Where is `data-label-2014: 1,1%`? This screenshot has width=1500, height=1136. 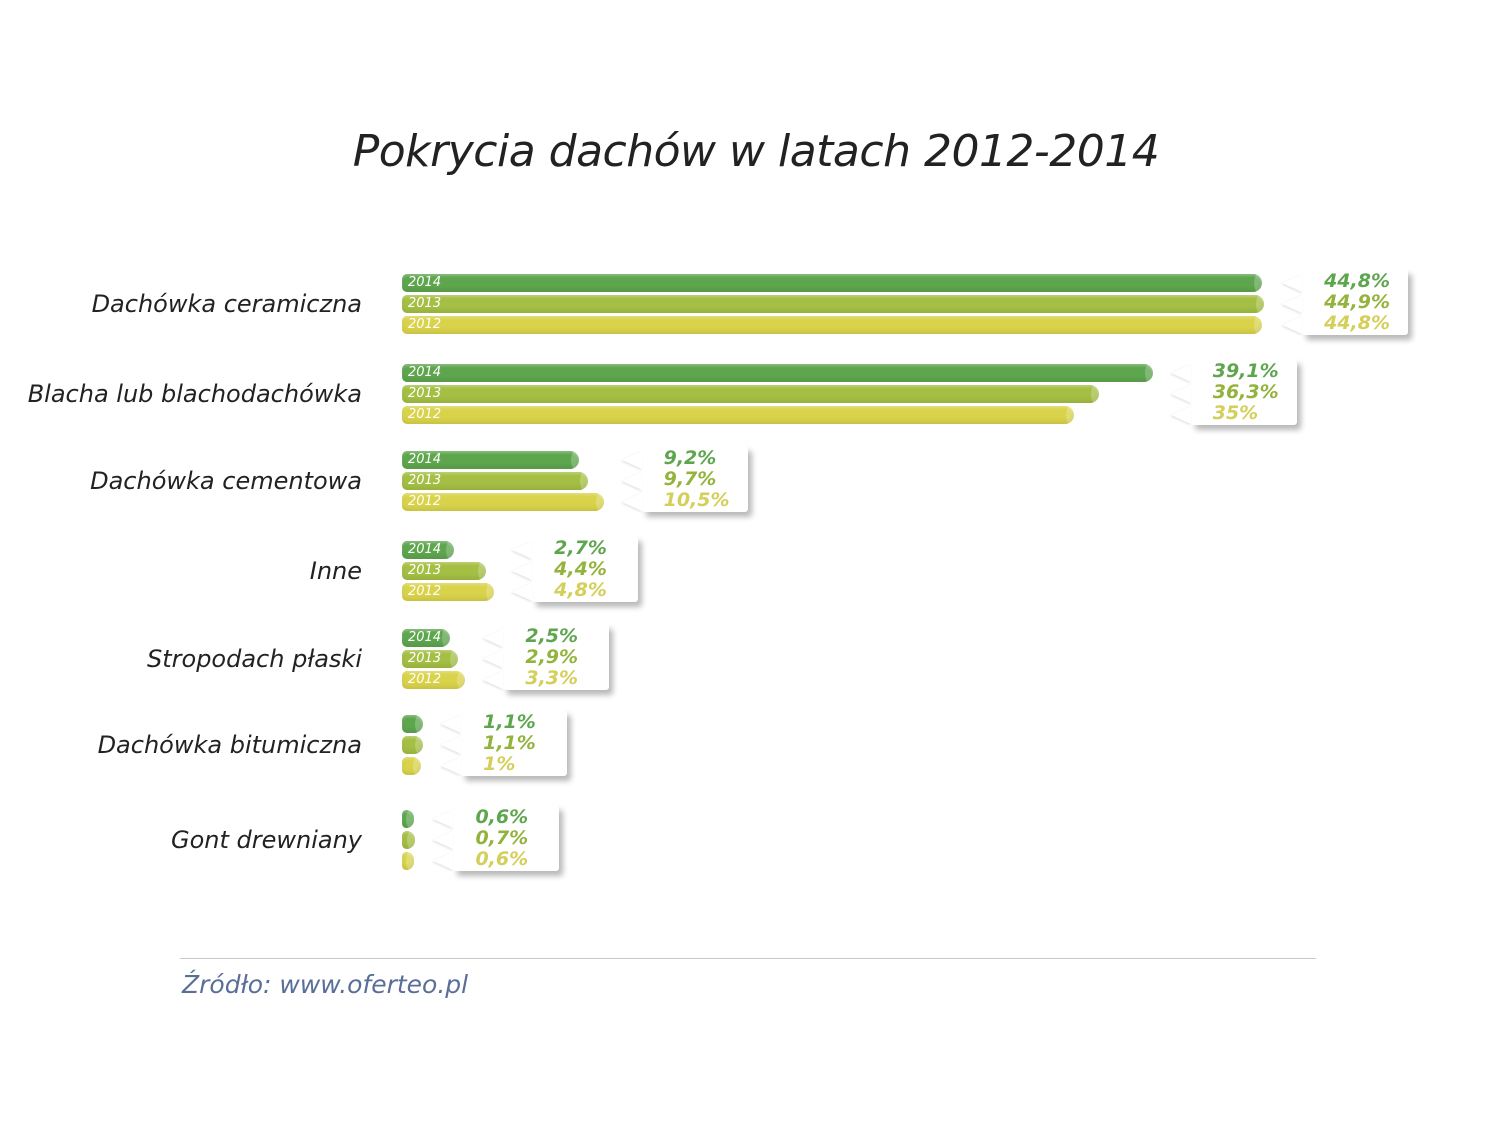 data-label-2014: 1,1% is located at coordinates (509, 722).